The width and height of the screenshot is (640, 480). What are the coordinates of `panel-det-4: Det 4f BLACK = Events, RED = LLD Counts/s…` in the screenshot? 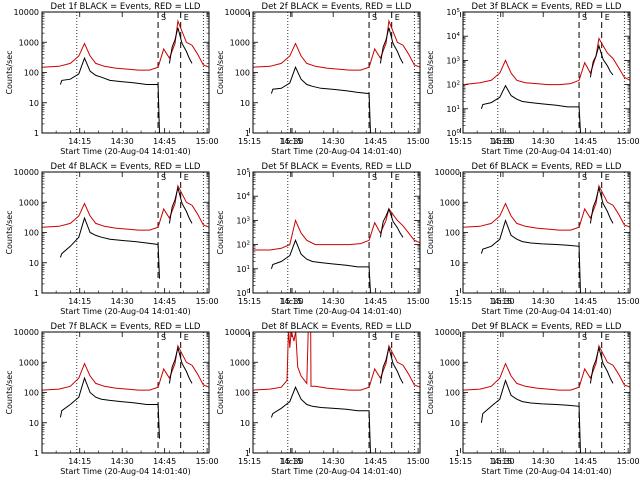 It's located at (154, 239).